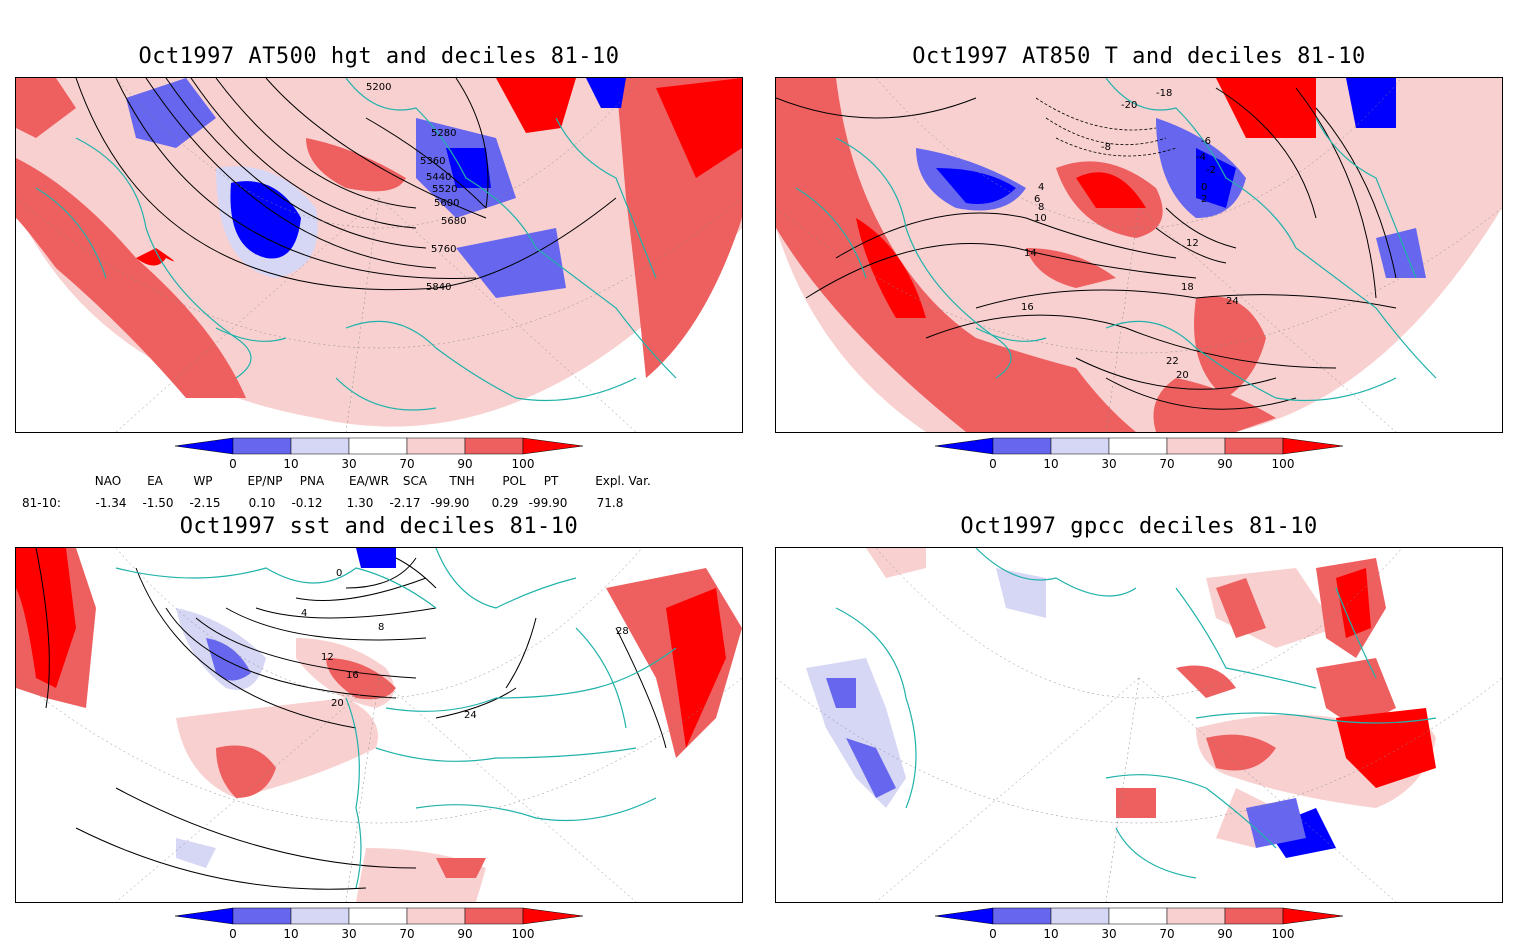  I want to click on contour-label: 5520, so click(444, 189).